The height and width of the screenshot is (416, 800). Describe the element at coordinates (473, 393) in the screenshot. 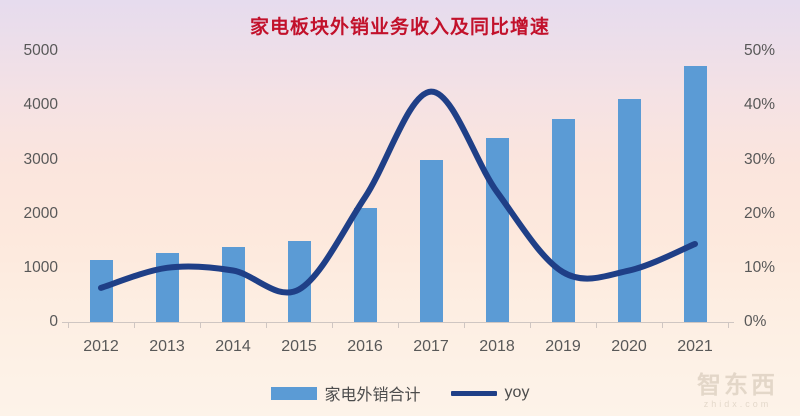

I see `legend-line-swatch-icon` at that location.